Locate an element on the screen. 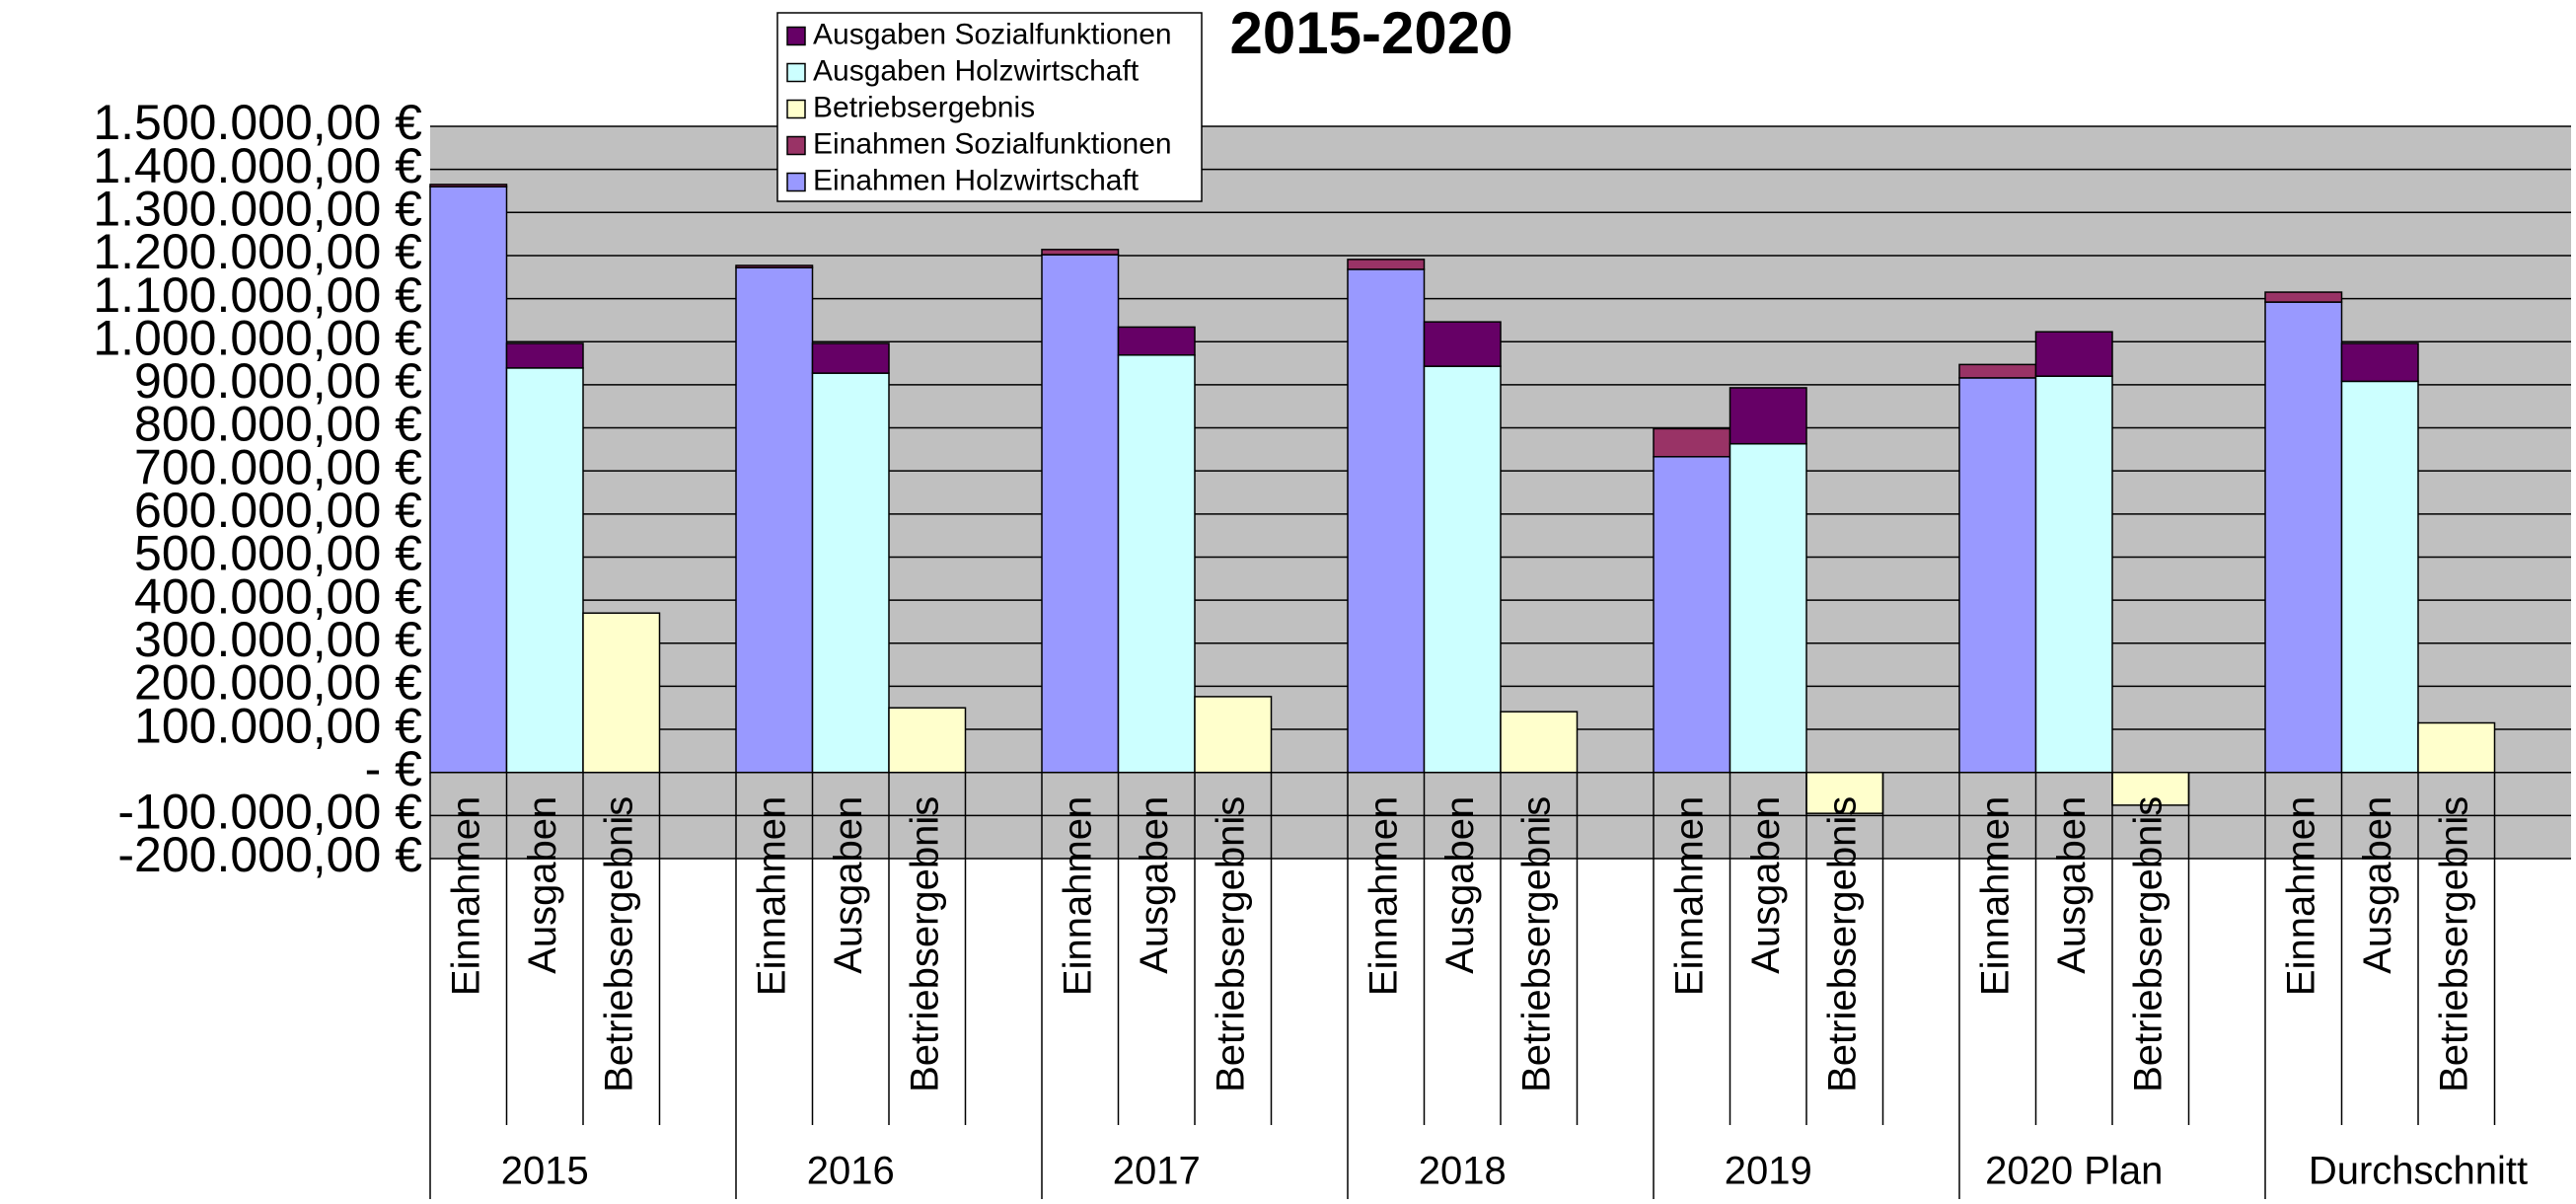  group-label: 2018 is located at coordinates (1463, 1172).